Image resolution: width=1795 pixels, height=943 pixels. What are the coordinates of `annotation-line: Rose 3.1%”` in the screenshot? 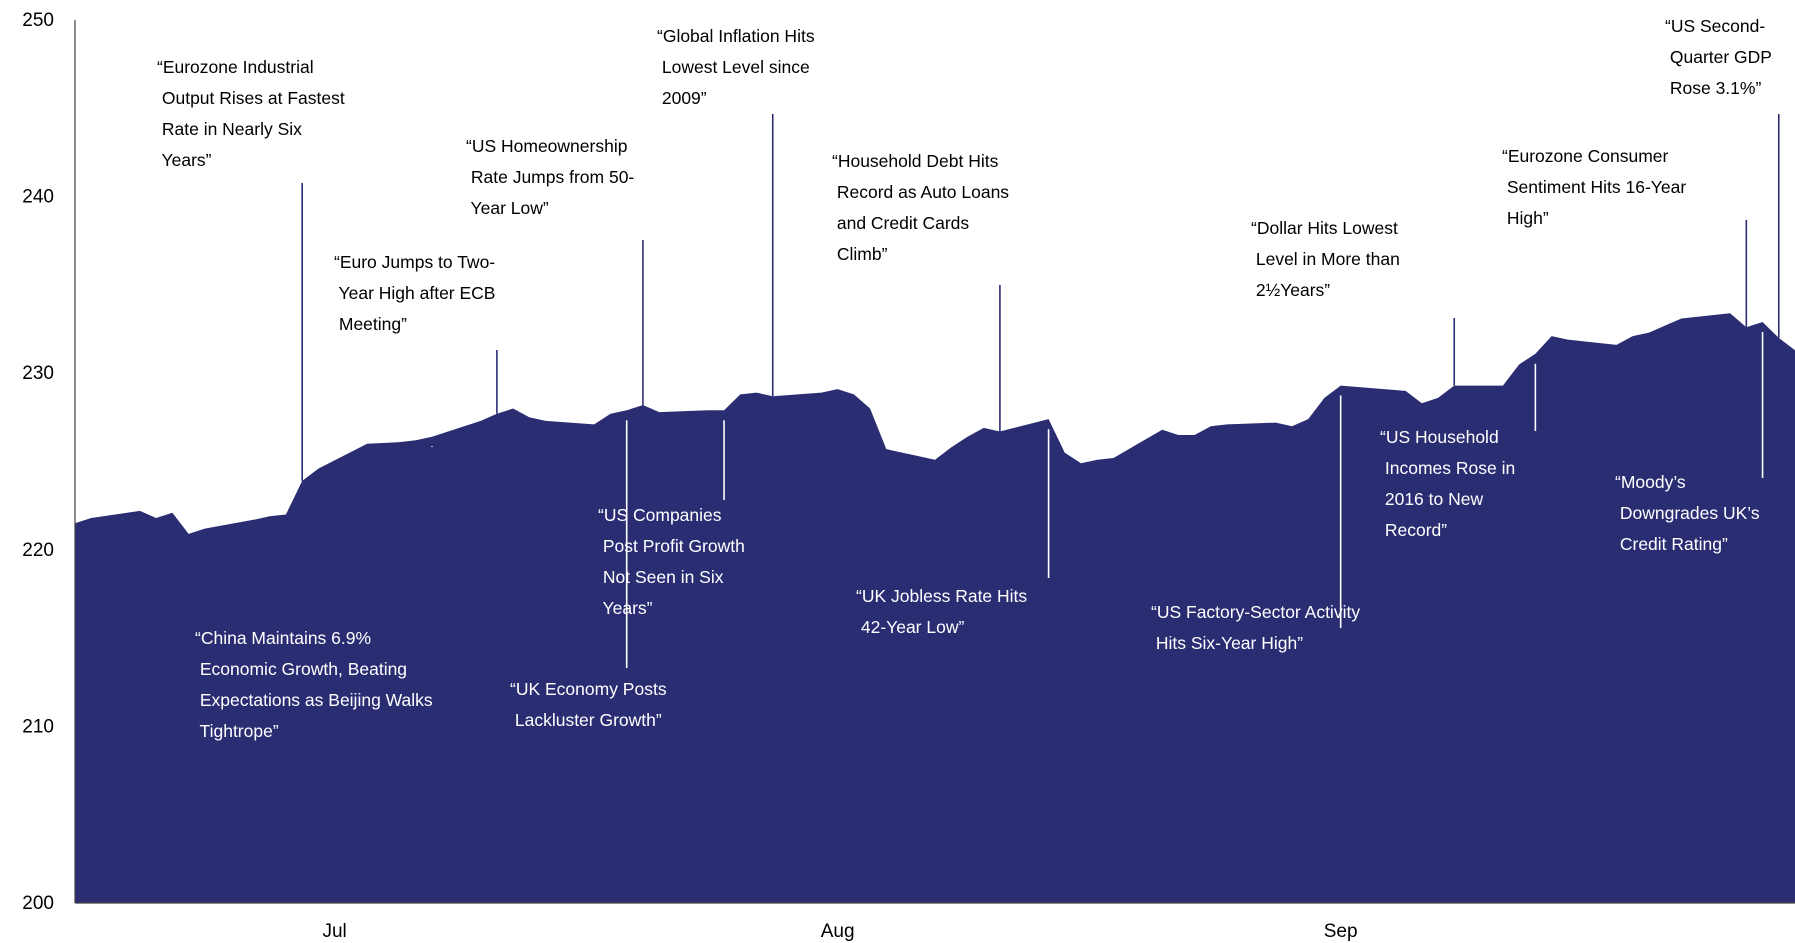 It's located at (1713, 88).